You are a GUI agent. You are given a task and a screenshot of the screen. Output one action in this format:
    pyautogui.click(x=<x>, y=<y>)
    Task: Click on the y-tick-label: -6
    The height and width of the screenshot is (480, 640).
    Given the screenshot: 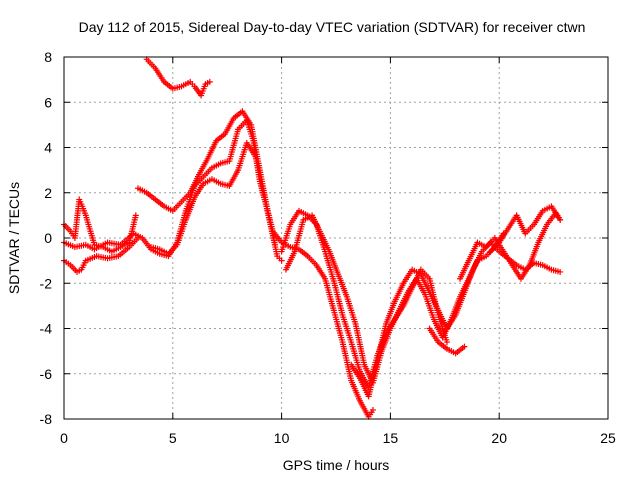 What is the action you would take?
    pyautogui.click(x=46, y=374)
    